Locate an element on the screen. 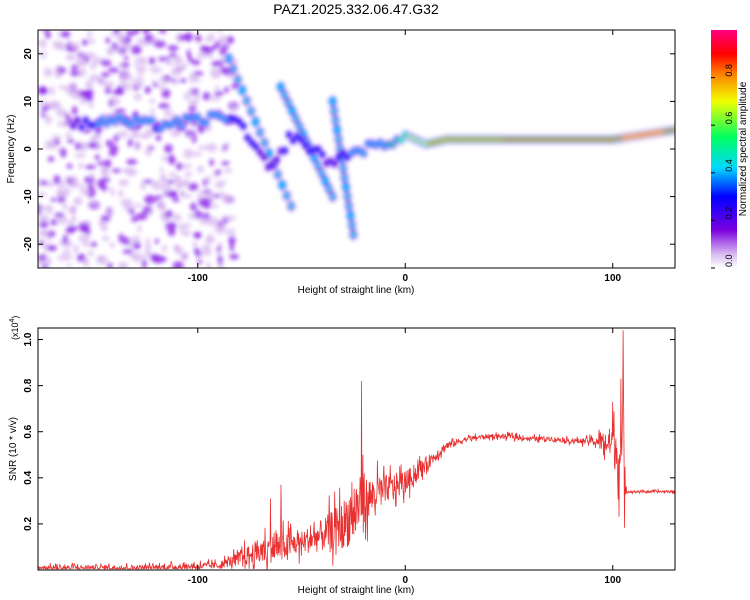 This screenshot has height=600, width=750. snr-multiplier-exp: 4 is located at coordinates (12, 320).